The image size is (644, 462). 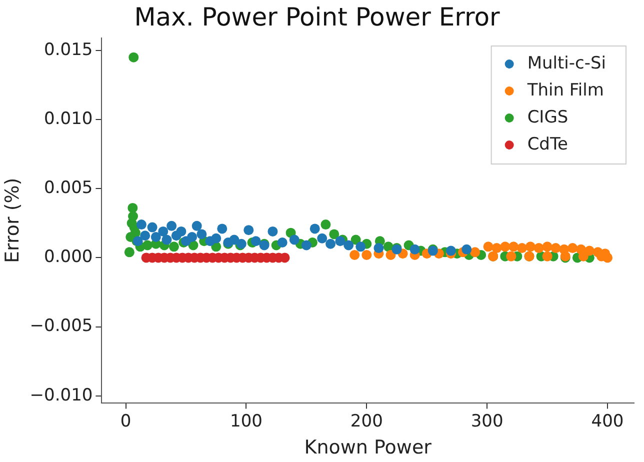 What do you see at coordinates (566, 63) in the screenshot?
I see `legend-label: Multi-c-Si` at bounding box center [566, 63].